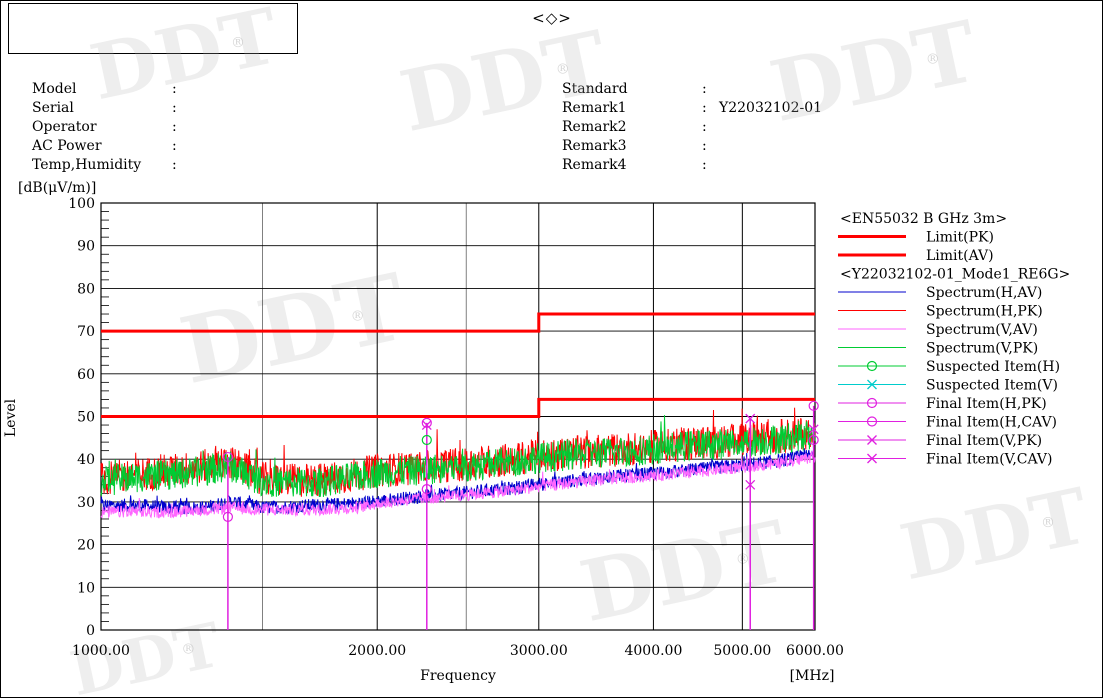 The width and height of the screenshot is (1104, 699). I want to click on suspected-item-h-marker, so click(426, 440).